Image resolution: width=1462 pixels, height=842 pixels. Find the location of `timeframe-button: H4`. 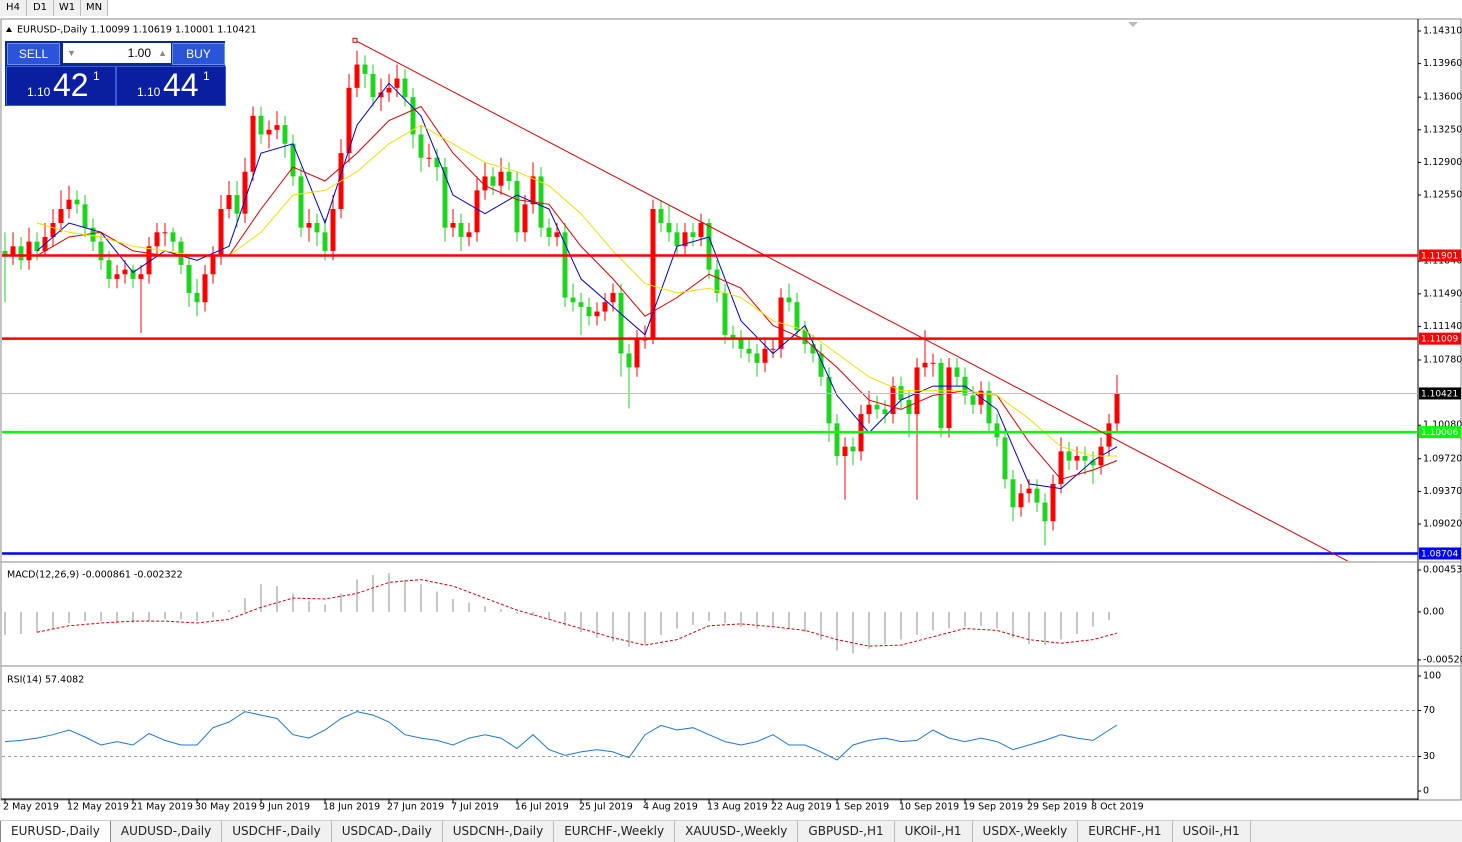

timeframe-button: H4 is located at coordinates (13, 8).